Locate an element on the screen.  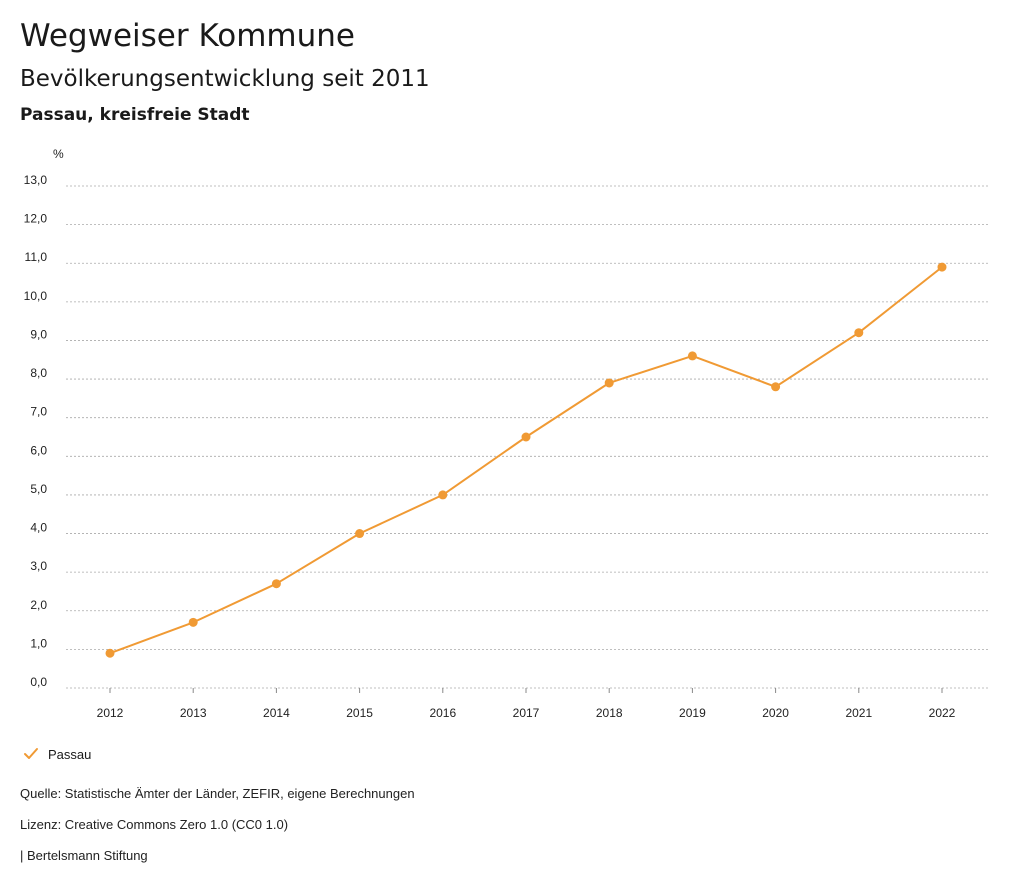
x-tick-label: 2016 is located at coordinates (442, 713).